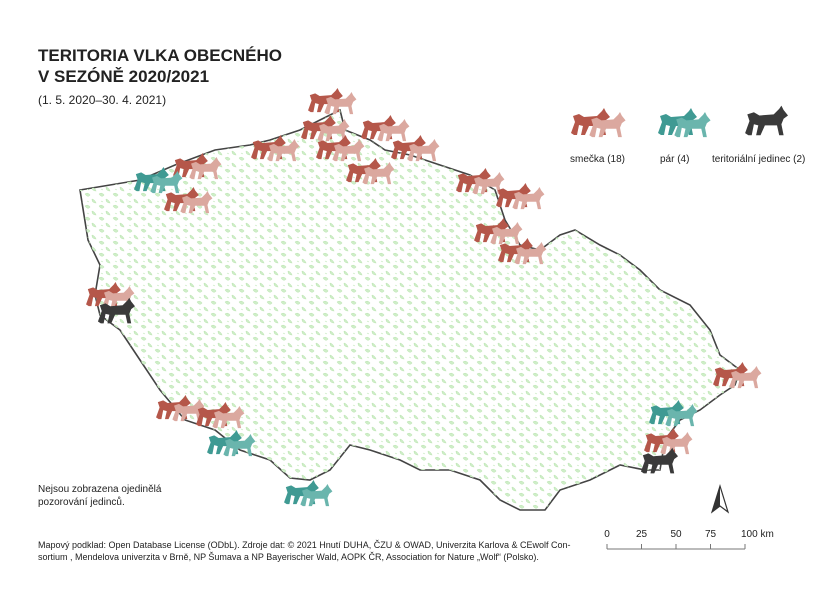 This screenshot has width=840, height=593. I want to click on legend-label: smečka (18), so click(597, 159).